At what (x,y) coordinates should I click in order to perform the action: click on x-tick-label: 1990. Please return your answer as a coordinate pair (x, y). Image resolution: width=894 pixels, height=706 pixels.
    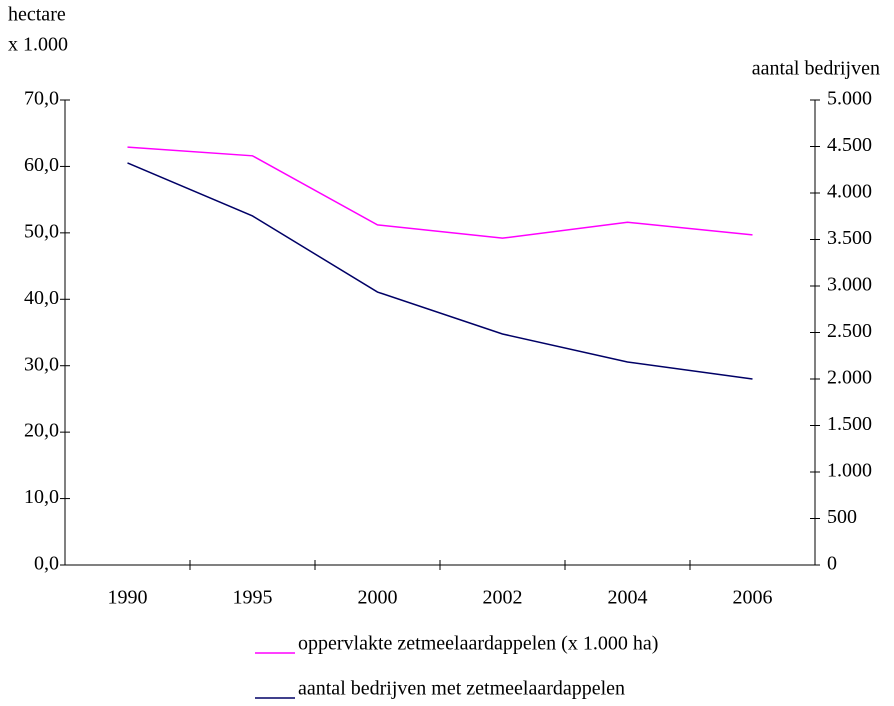
    Looking at the image, I should click on (128, 598).